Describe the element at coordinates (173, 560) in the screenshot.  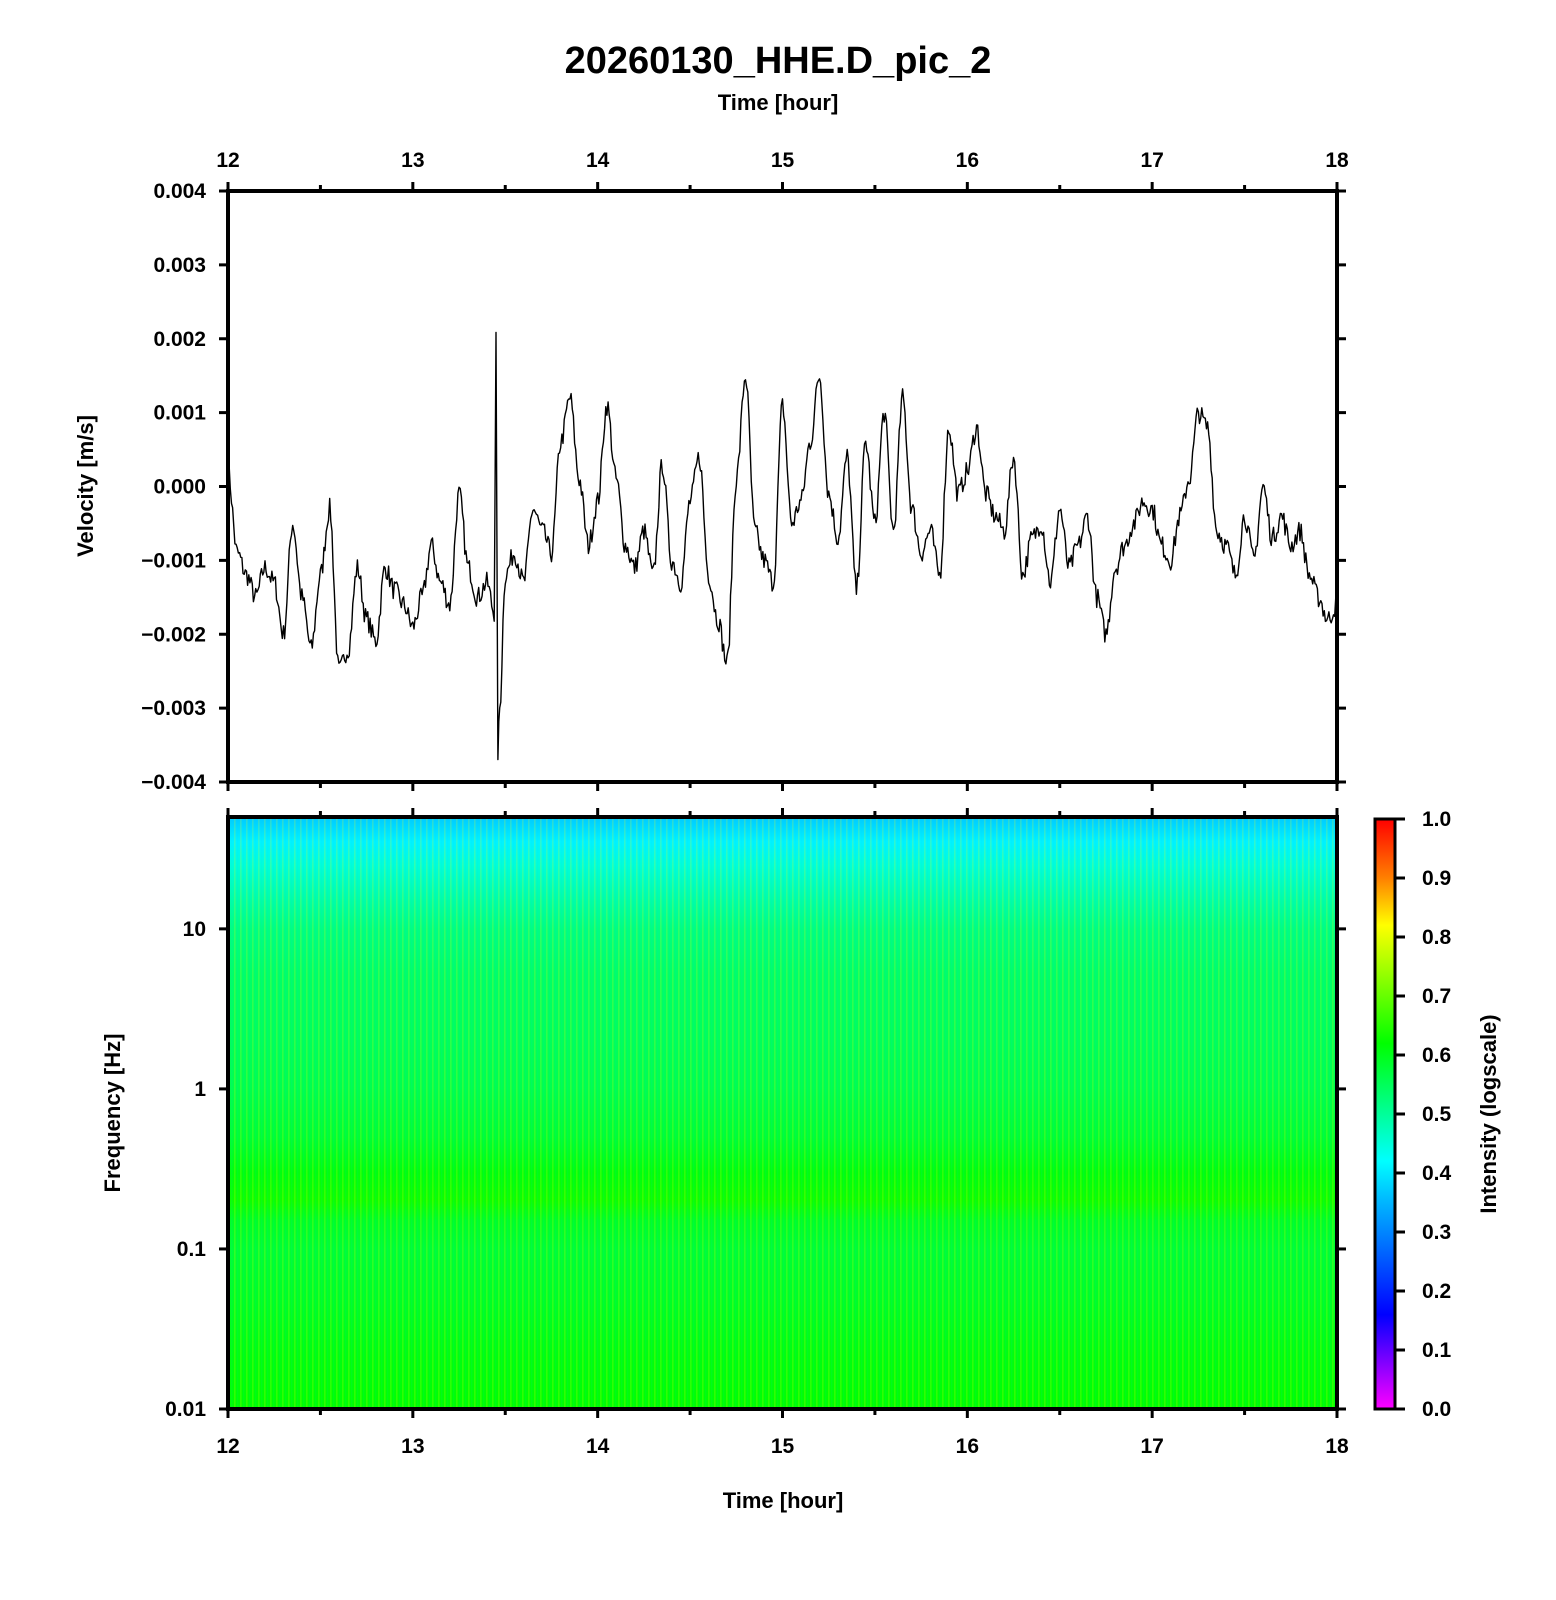
I see `y-tick-label: −0.001` at that location.